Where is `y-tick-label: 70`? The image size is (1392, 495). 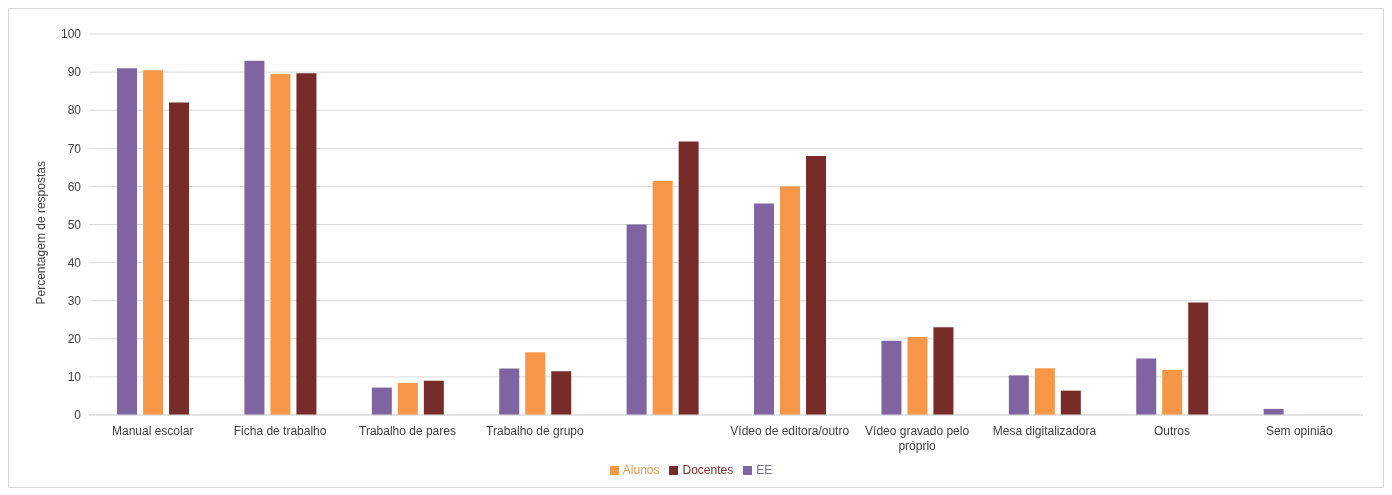 y-tick-label: 70 is located at coordinates (74, 148).